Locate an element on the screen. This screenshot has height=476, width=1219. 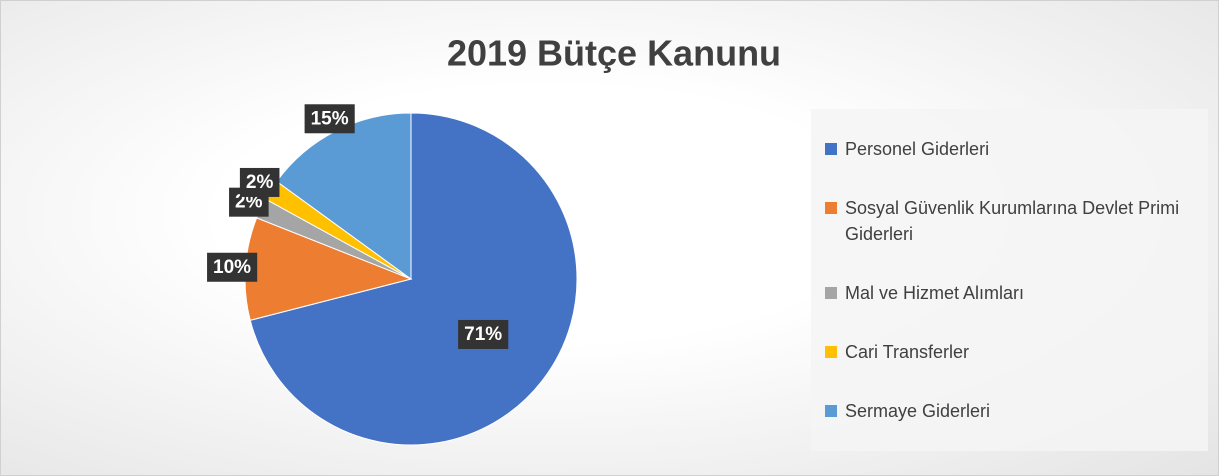
chart-title: 2019 Bütçe Kanunu is located at coordinates (614, 53).